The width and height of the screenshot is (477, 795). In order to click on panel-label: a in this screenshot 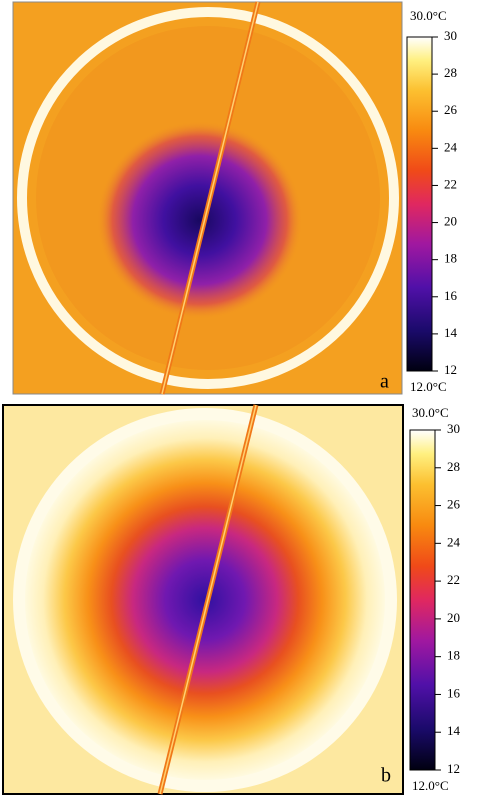, I will do `click(384, 382)`.